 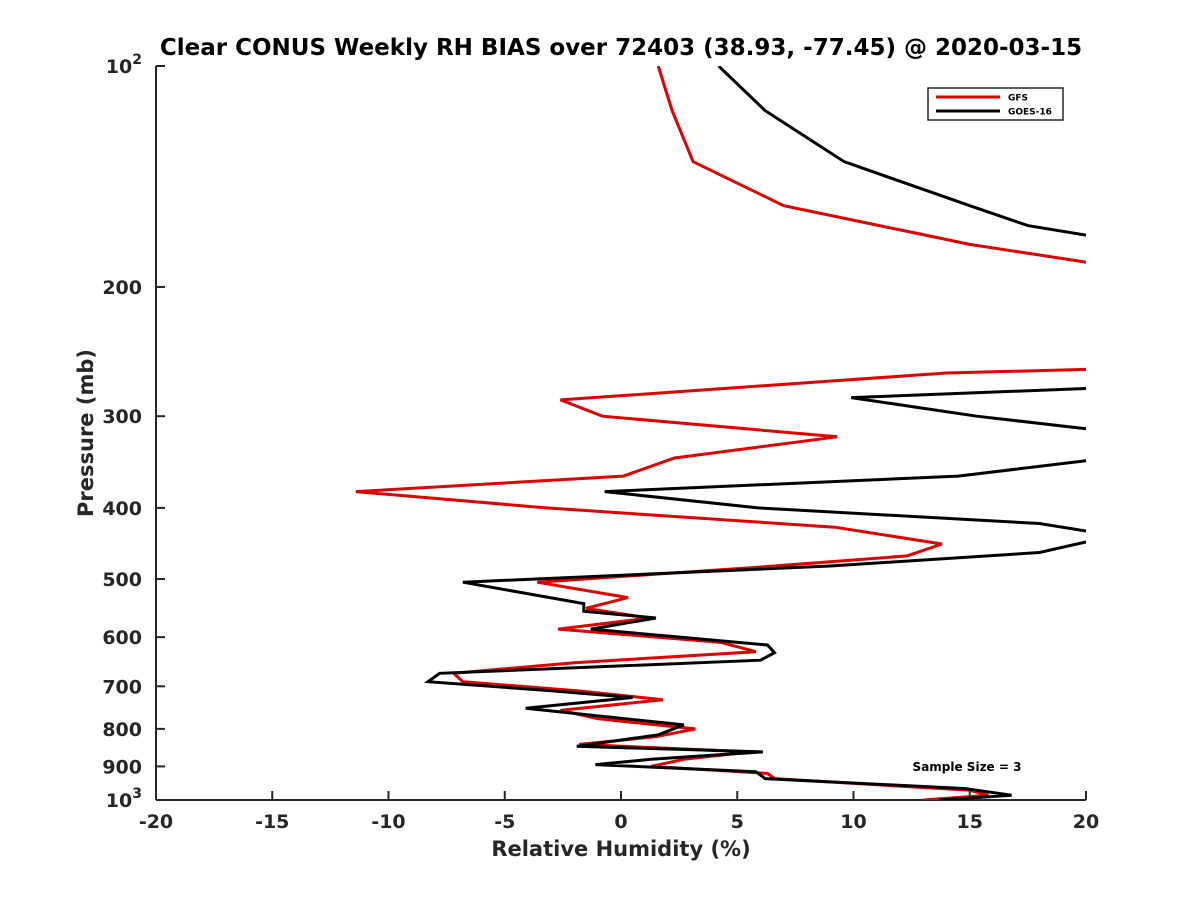 I want to click on x-tick-label: -20, so click(x=156, y=822).